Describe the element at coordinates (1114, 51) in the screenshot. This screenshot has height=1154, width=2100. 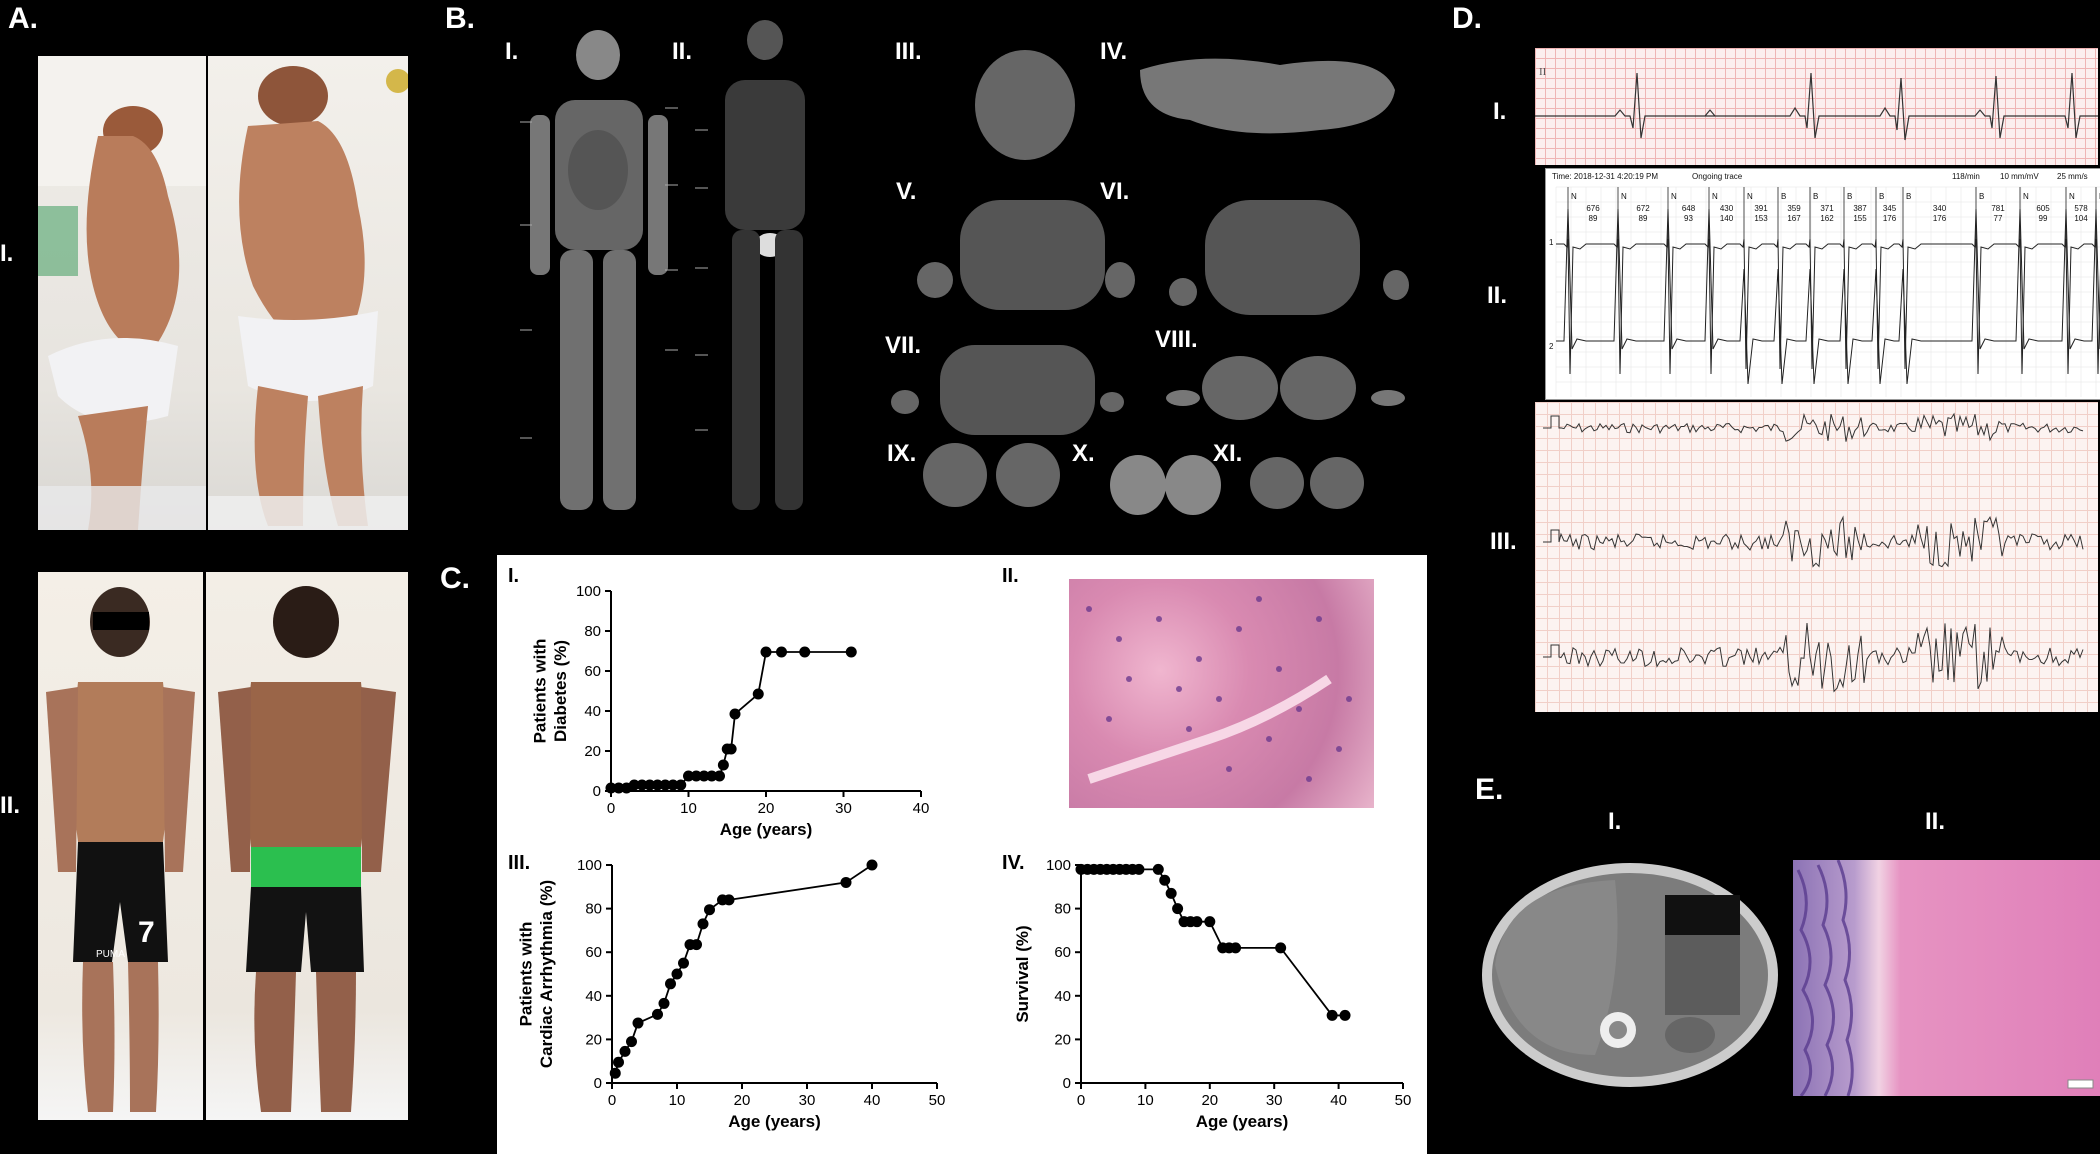
I see `mri-label-iv: IV.` at that location.